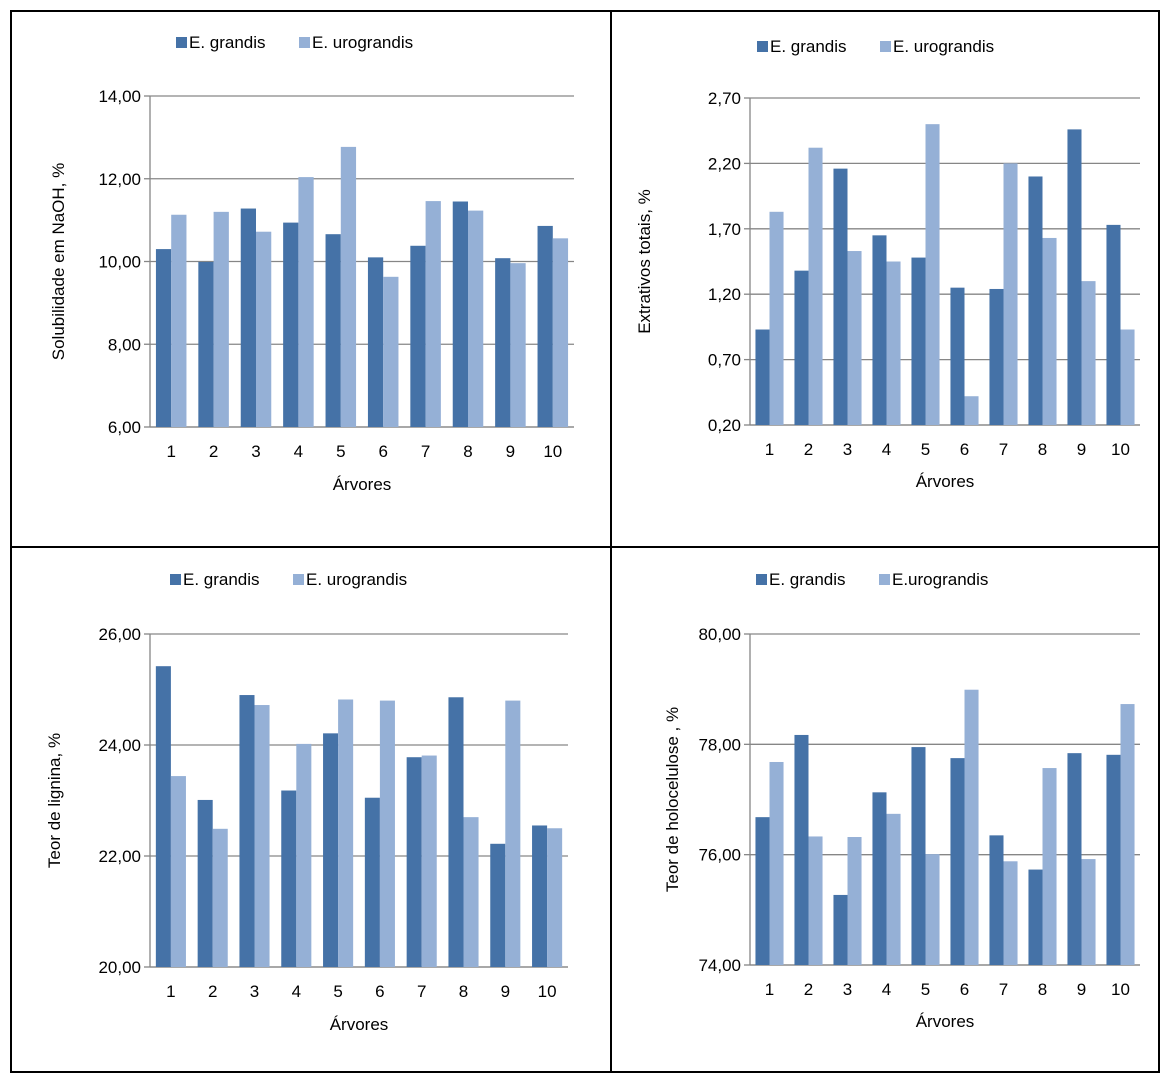 This screenshot has height=1075, width=1163. Describe the element at coordinates (1081, 449) in the screenshot. I see `x-tick-label: 9` at that location.